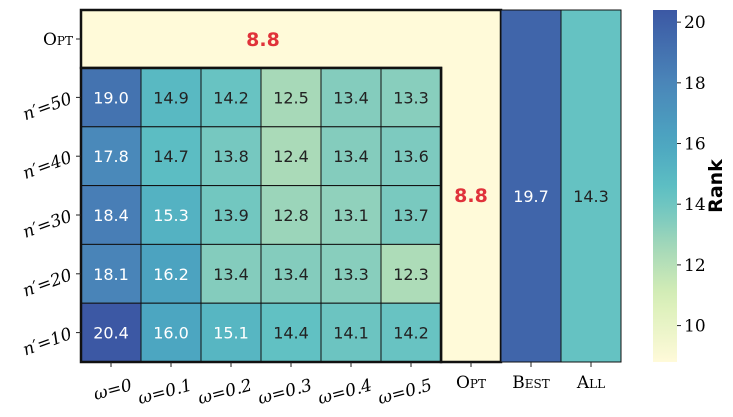 The width and height of the screenshot is (733, 417). Describe the element at coordinates (111, 274) in the screenshot. I see `cell-label: 18.1` at that location.